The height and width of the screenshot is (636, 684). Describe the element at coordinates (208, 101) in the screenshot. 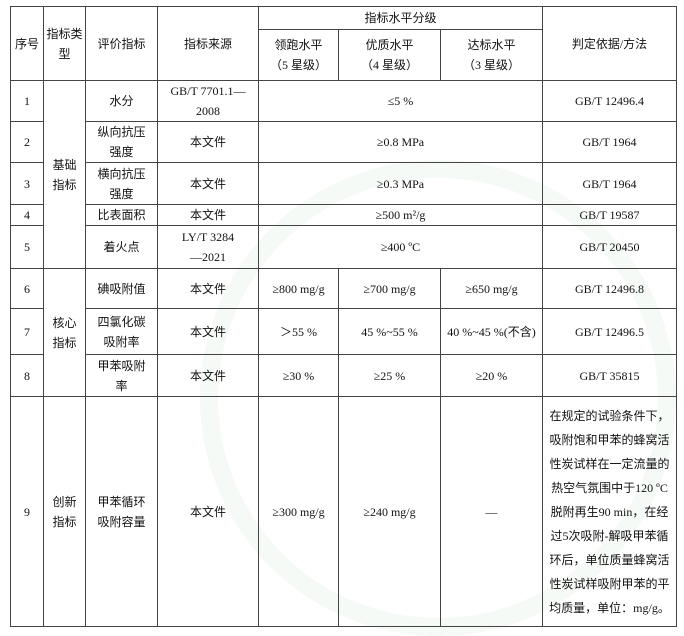

I see `cell-source: GB/T 7701.1—2008` at that location.